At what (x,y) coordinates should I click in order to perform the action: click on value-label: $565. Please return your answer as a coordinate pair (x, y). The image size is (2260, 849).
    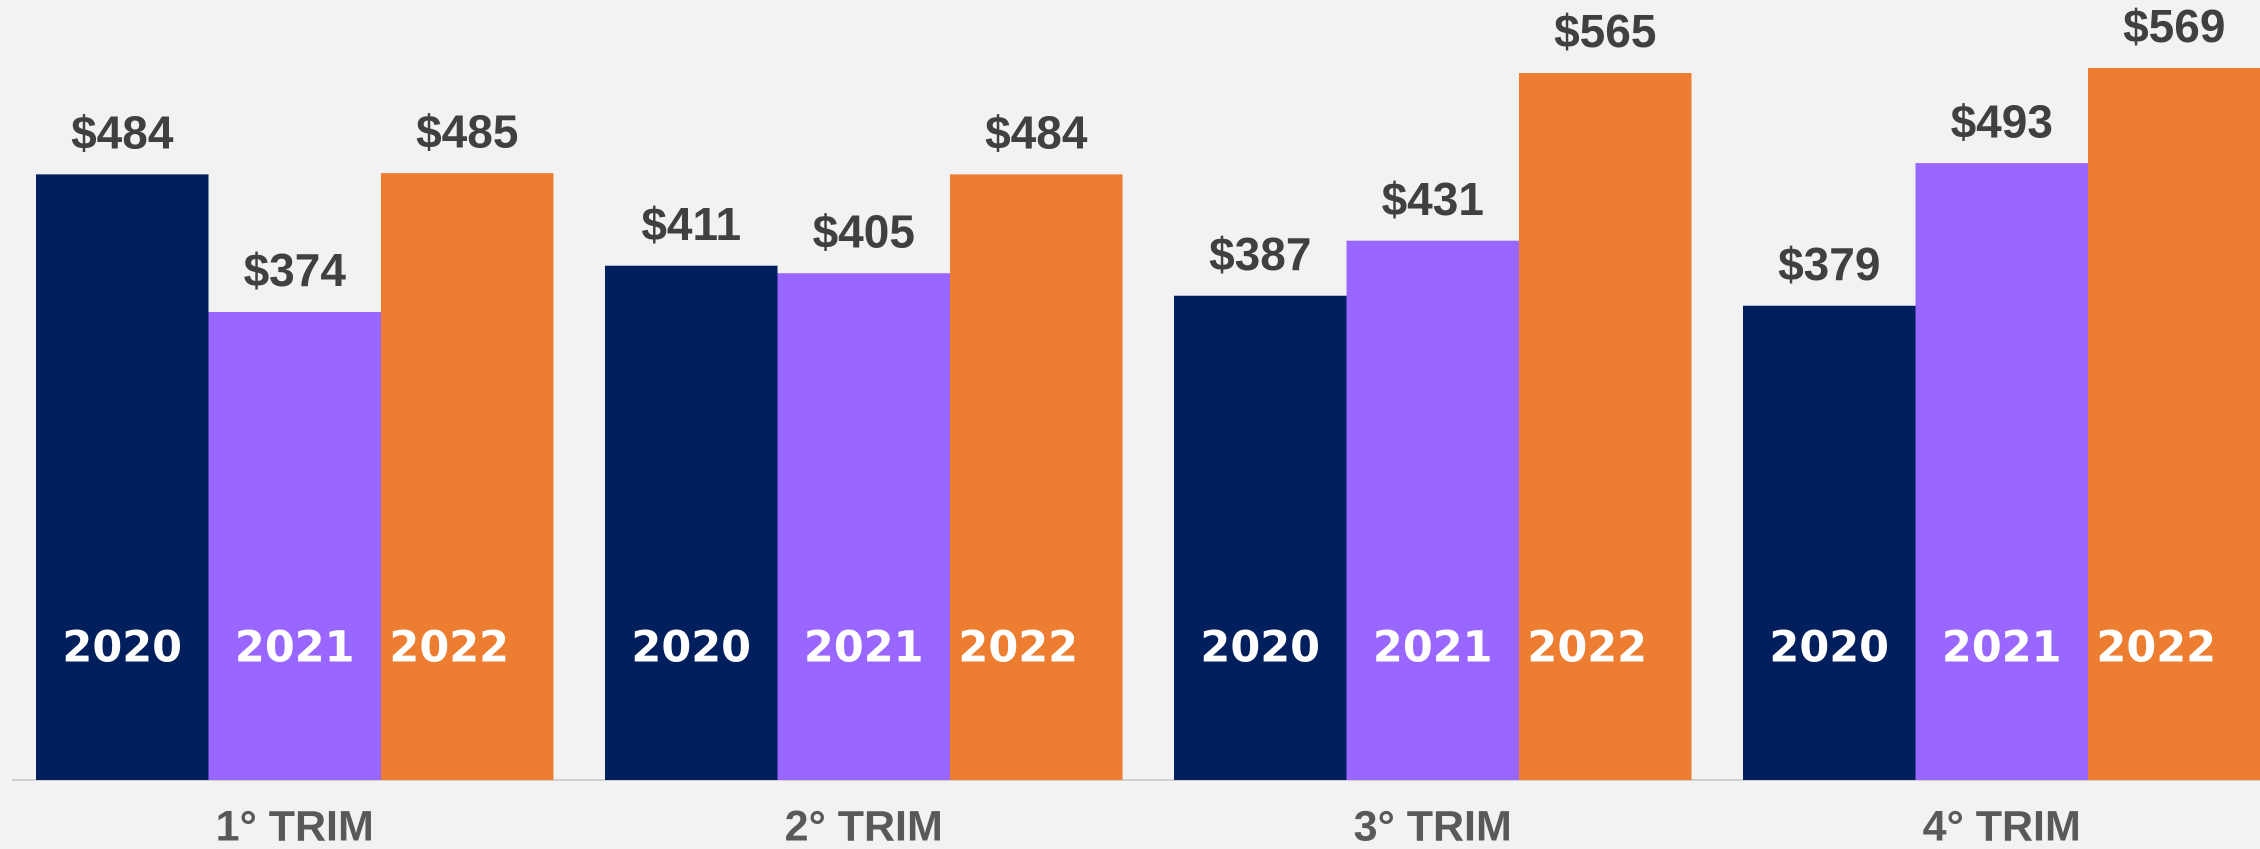
    Looking at the image, I should click on (1605, 31).